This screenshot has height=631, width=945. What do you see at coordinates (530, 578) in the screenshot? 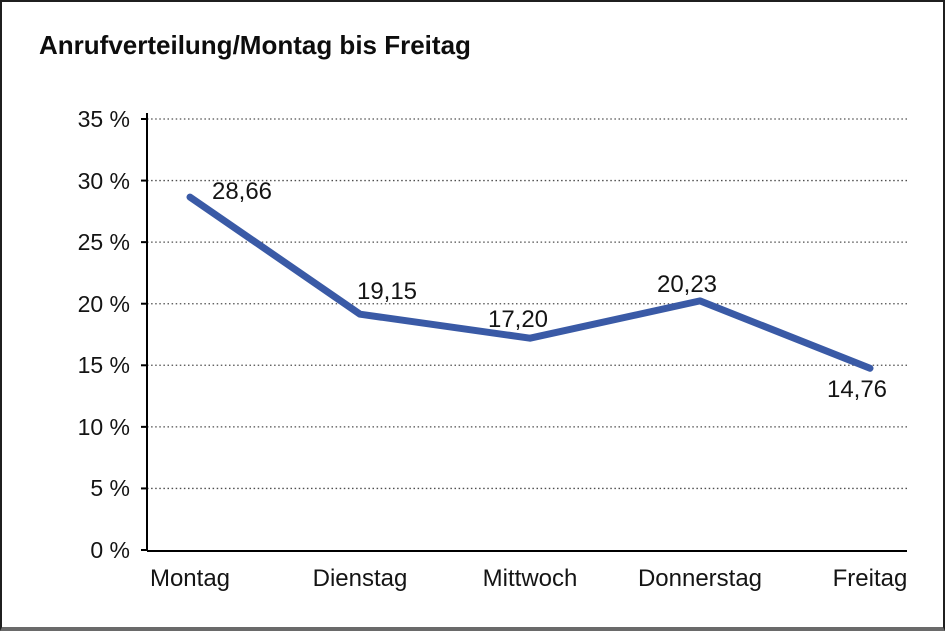
I see `x-category-label-mittwoch: Mittwoch` at bounding box center [530, 578].